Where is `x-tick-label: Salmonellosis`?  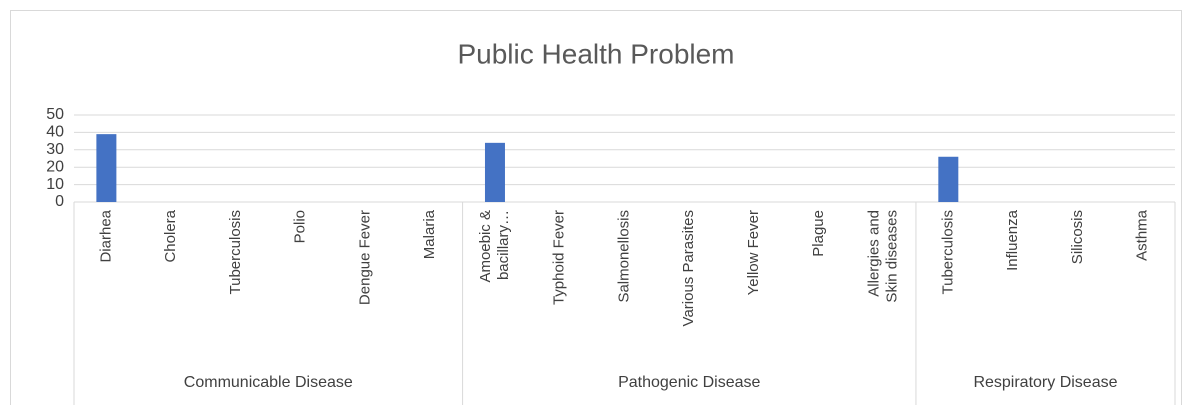 x-tick-label: Salmonellosis is located at coordinates (623, 256).